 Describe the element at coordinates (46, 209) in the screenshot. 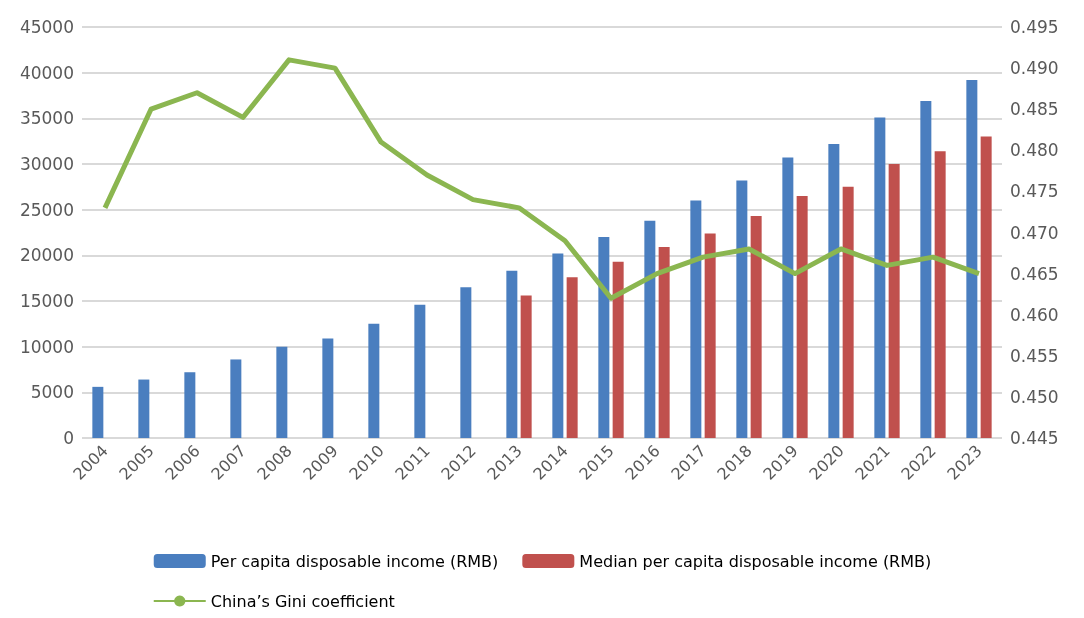

I see `y-tick-label: 25000` at that location.